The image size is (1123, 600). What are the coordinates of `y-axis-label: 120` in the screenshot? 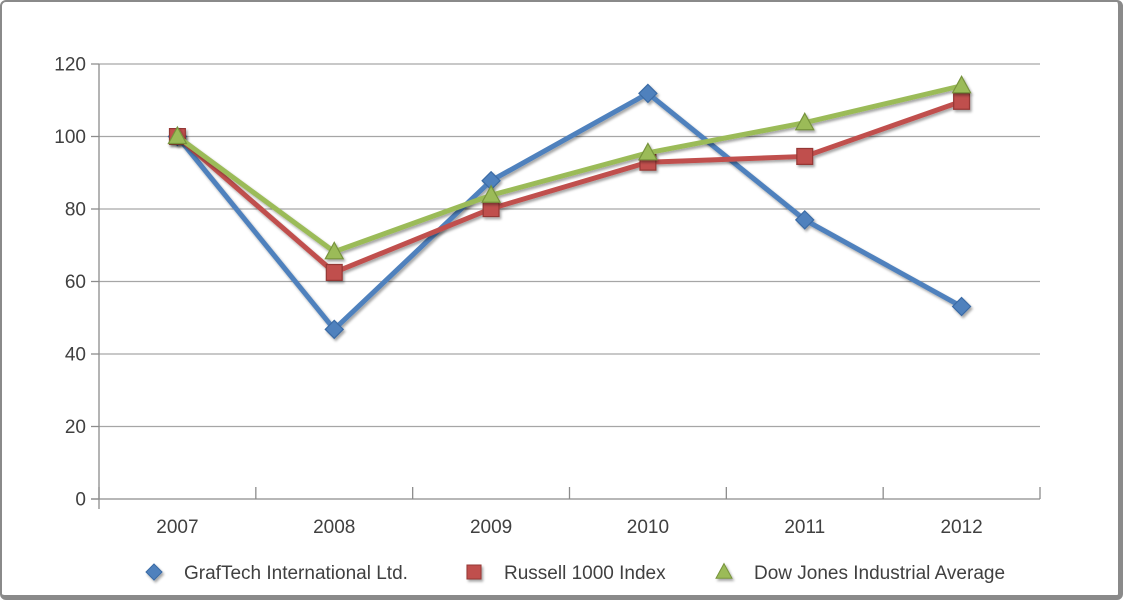 It's located at (70, 65).